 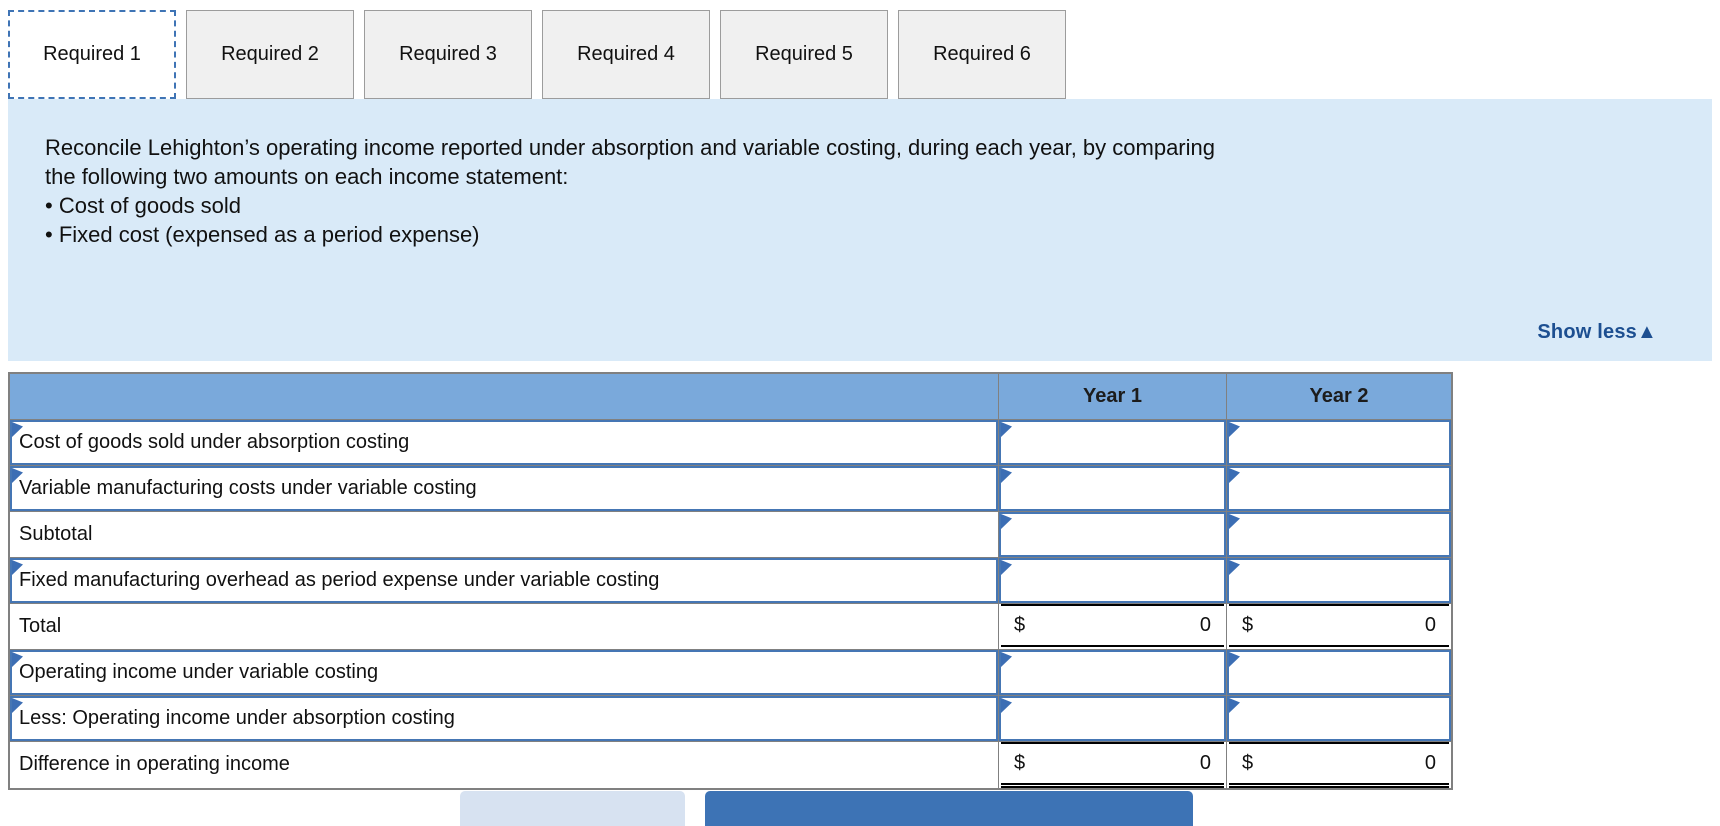 I want to click on tab-required-4: Required 4, so click(x=626, y=54).